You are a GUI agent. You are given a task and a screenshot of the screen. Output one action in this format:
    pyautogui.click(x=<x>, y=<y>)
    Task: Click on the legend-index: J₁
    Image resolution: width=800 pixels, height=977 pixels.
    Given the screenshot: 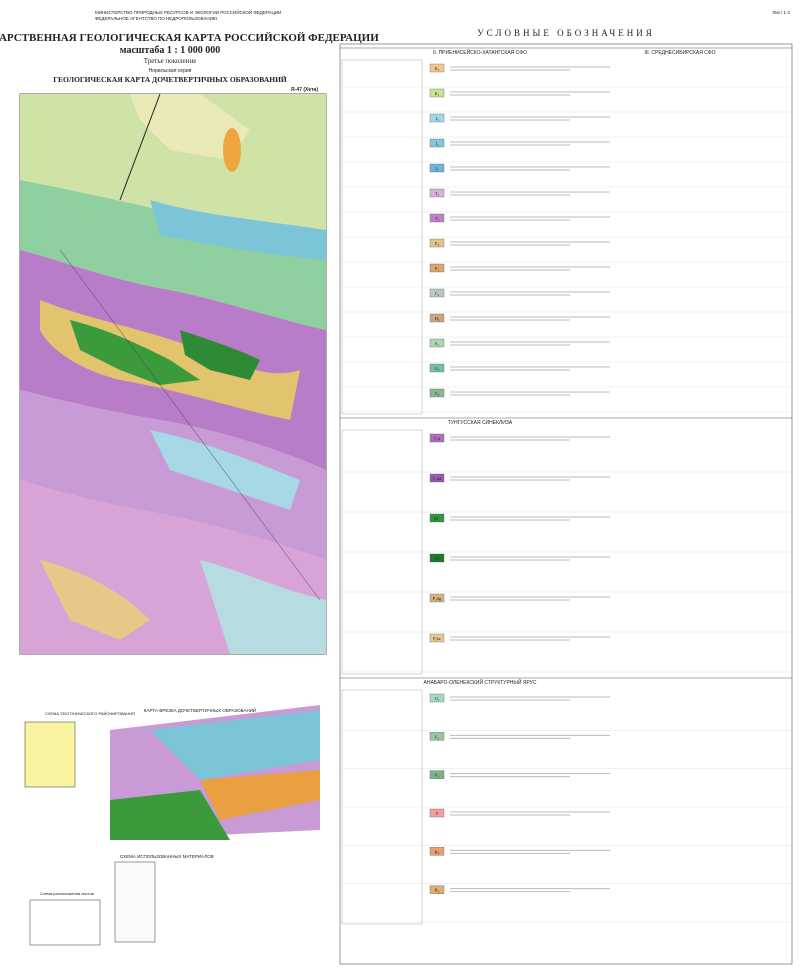 What is the action you would take?
    pyautogui.click(x=437, y=168)
    